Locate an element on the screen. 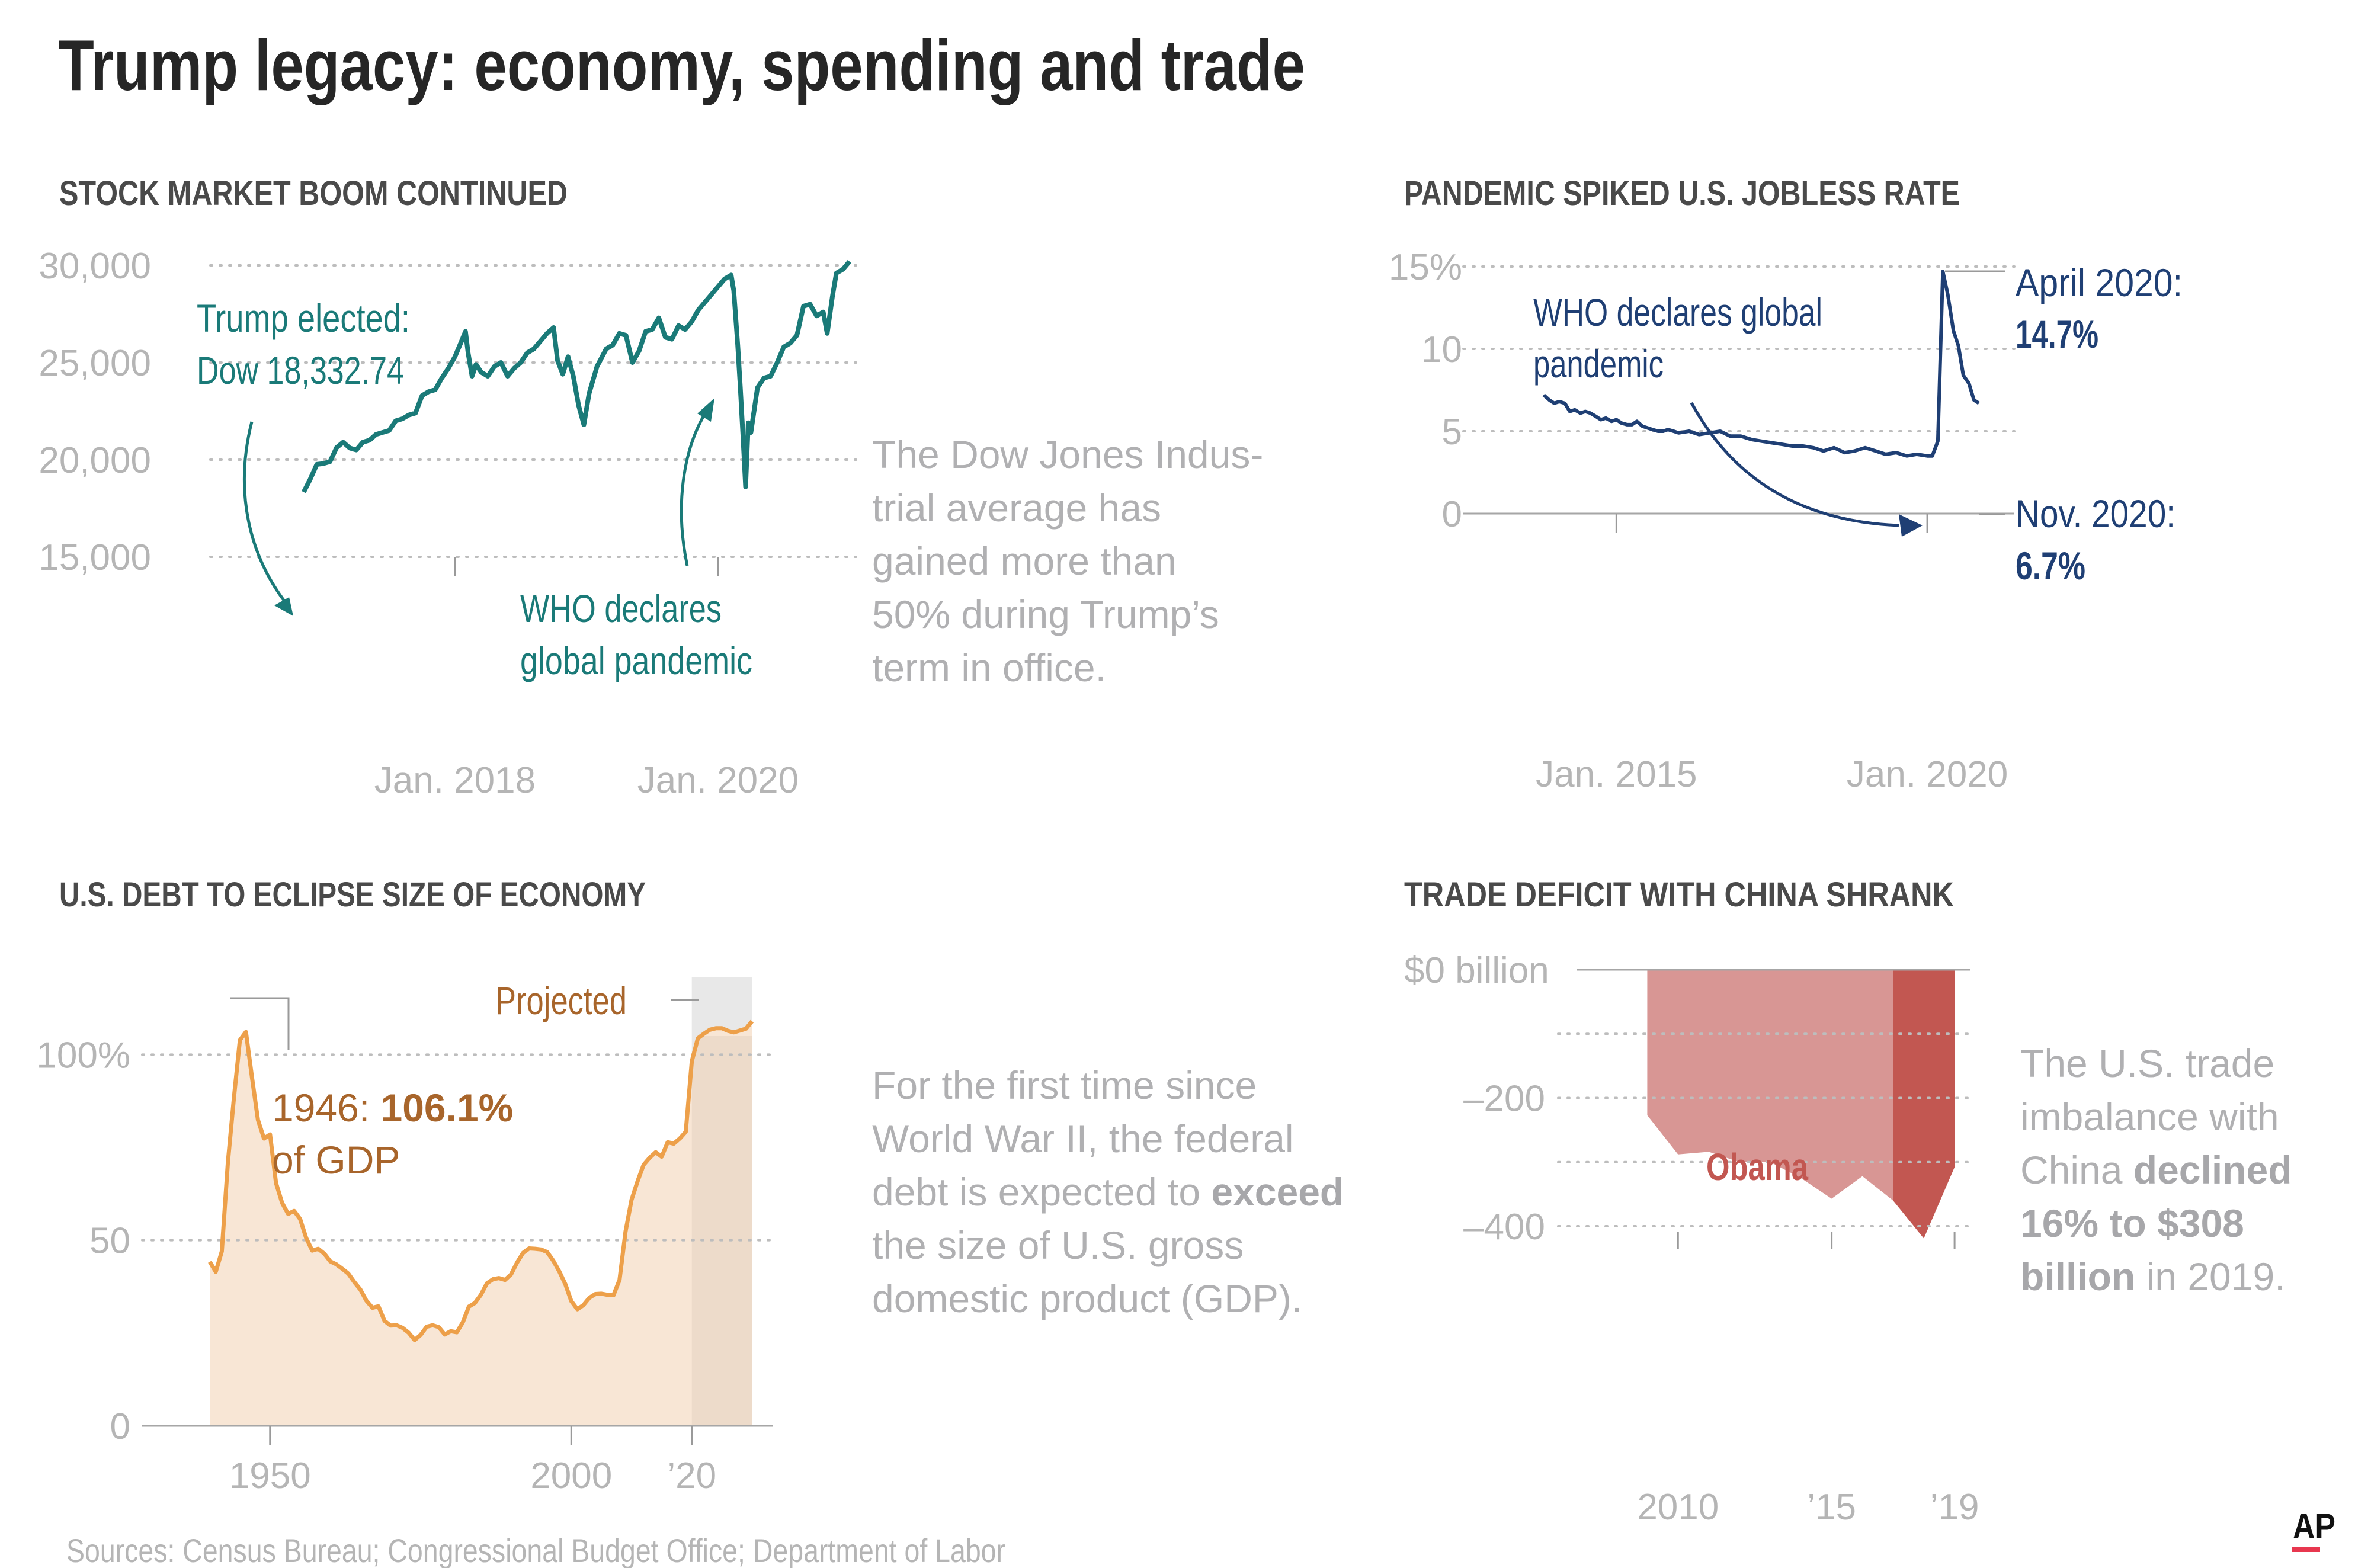  annotation-1946-unit: of GDP is located at coordinates (336, 1160).